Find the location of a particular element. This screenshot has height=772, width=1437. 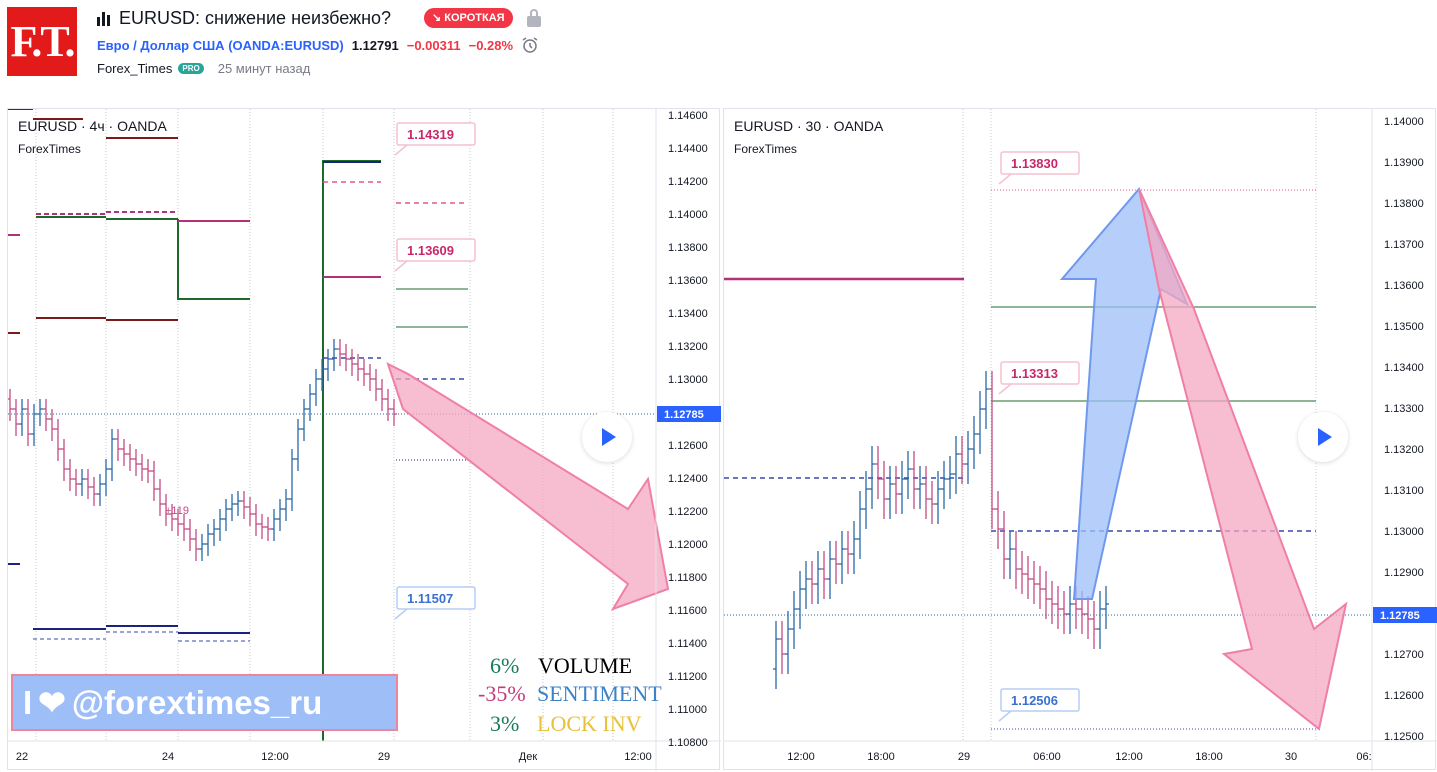

left-play-button is located at coordinates (607, 437).